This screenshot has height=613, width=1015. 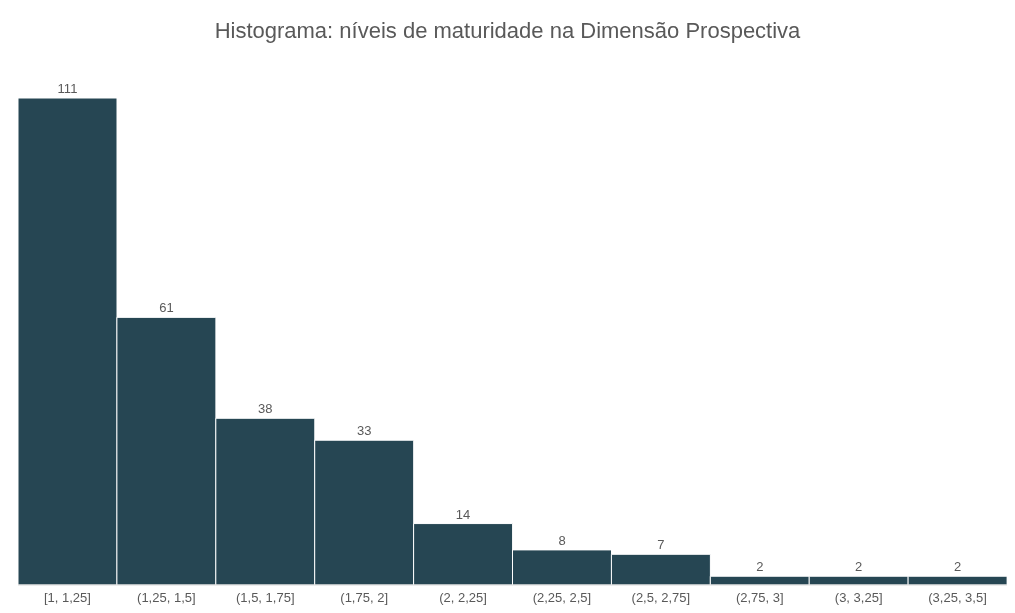 What do you see at coordinates (759, 598) in the screenshot?
I see `x-tick-label: (2,75, 3]` at bounding box center [759, 598].